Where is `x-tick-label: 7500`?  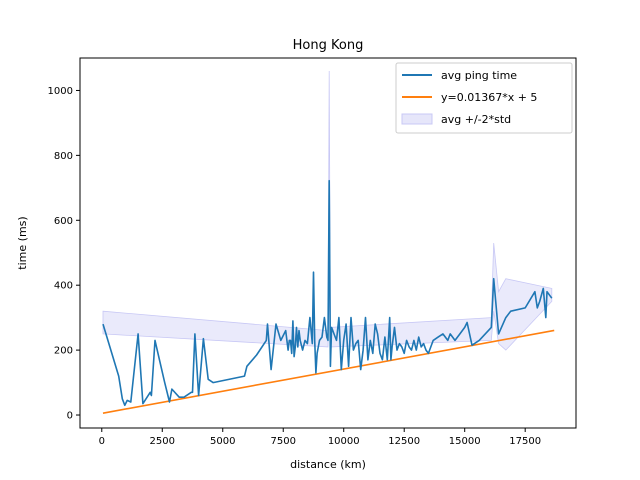
x-tick-label: 7500 is located at coordinates (283, 441).